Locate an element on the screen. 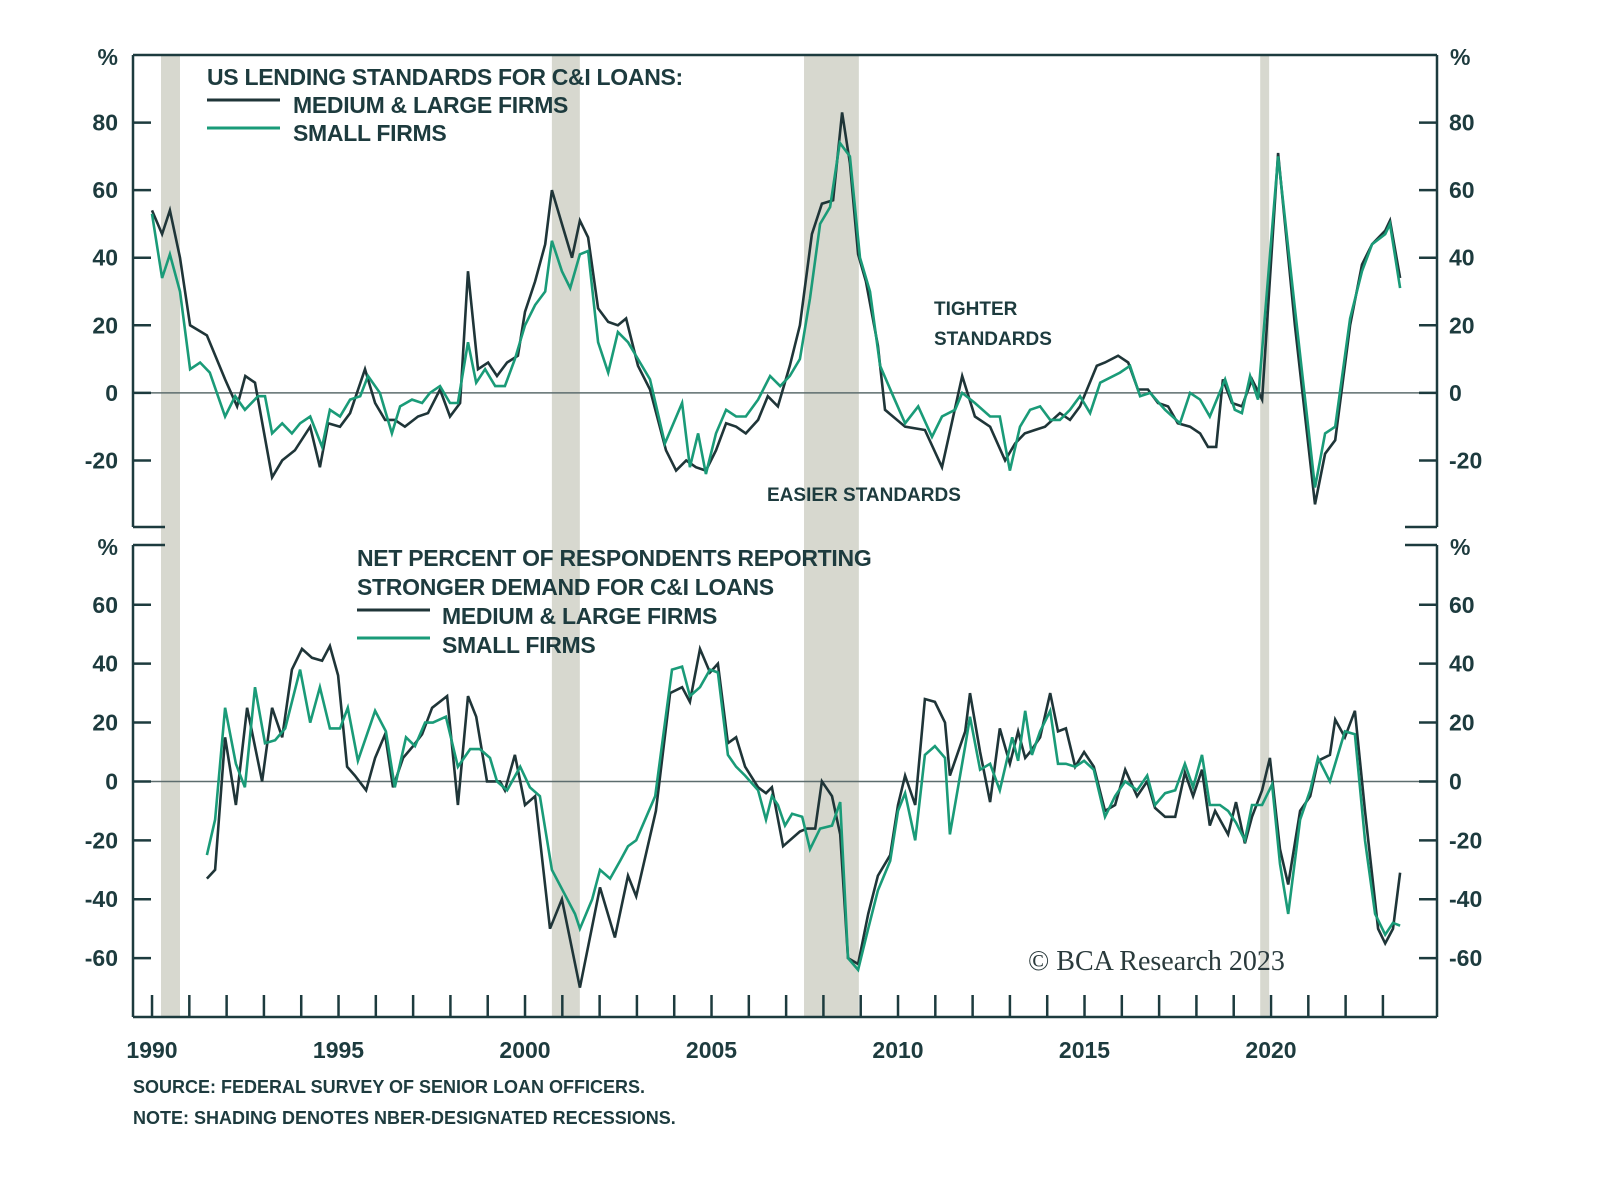 The image size is (1600, 1182). bca-watermark: © BCA Research 2023 is located at coordinates (1156, 961).